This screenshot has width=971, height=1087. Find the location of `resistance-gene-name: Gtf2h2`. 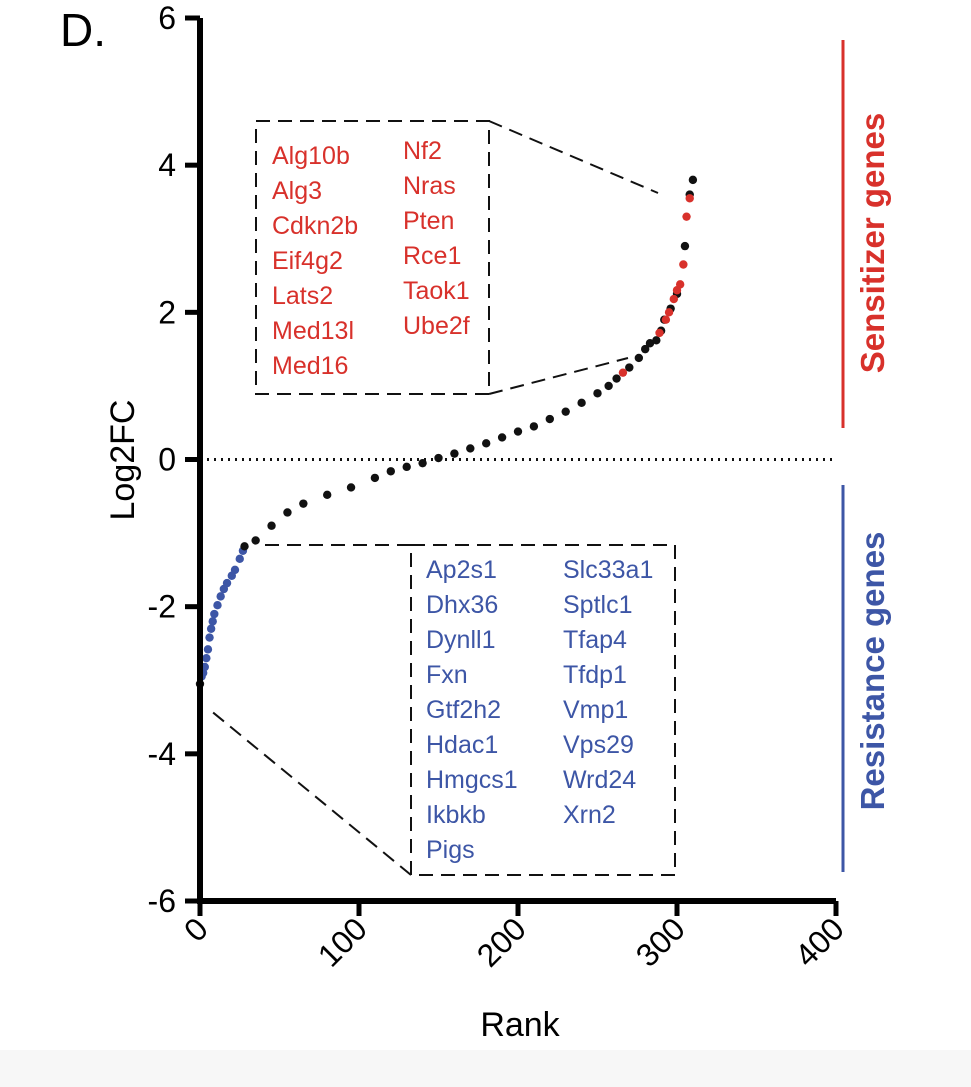

resistance-gene-name: Gtf2h2 is located at coordinates (463, 710).